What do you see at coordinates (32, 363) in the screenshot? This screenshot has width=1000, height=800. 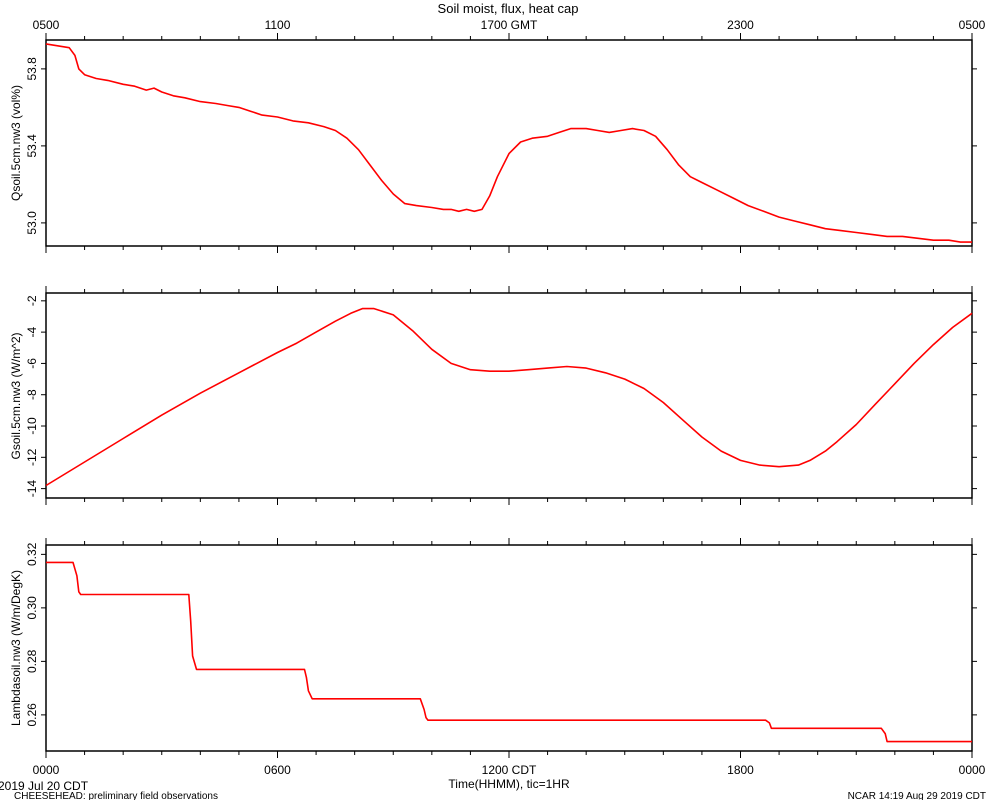 I see `y-tick-label: -6` at bounding box center [32, 363].